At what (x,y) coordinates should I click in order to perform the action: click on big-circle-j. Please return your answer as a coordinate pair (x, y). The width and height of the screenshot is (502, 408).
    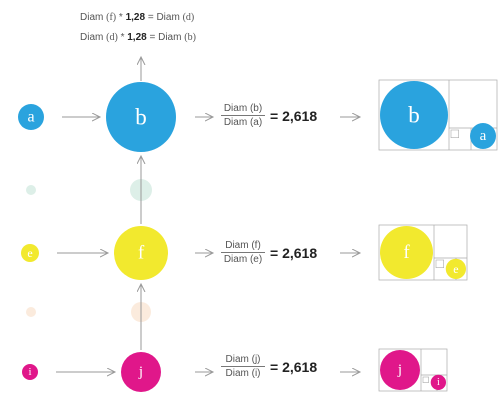
    Looking at the image, I should click on (141, 372).